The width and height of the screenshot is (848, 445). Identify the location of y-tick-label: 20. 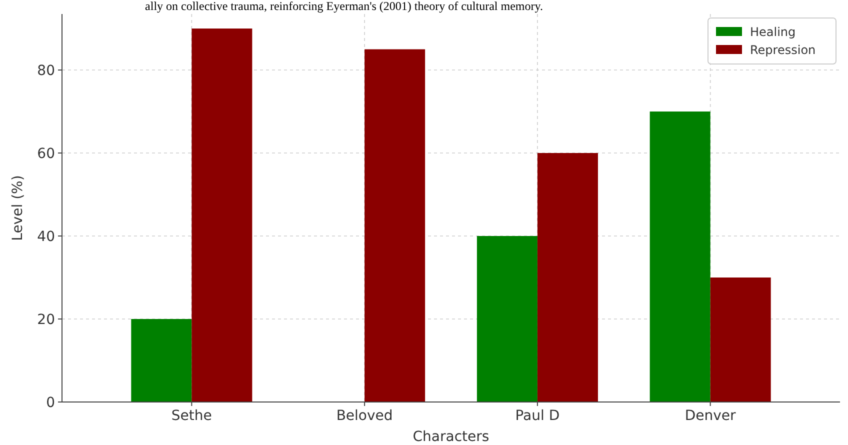
(46, 320).